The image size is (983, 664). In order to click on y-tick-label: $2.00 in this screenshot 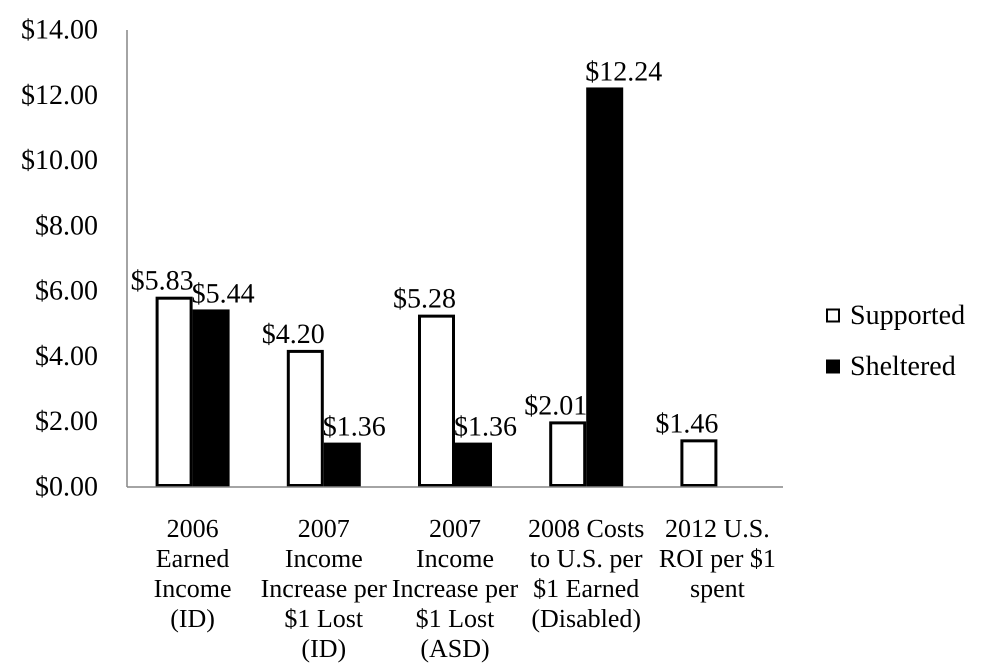, I will do `click(66, 422)`.